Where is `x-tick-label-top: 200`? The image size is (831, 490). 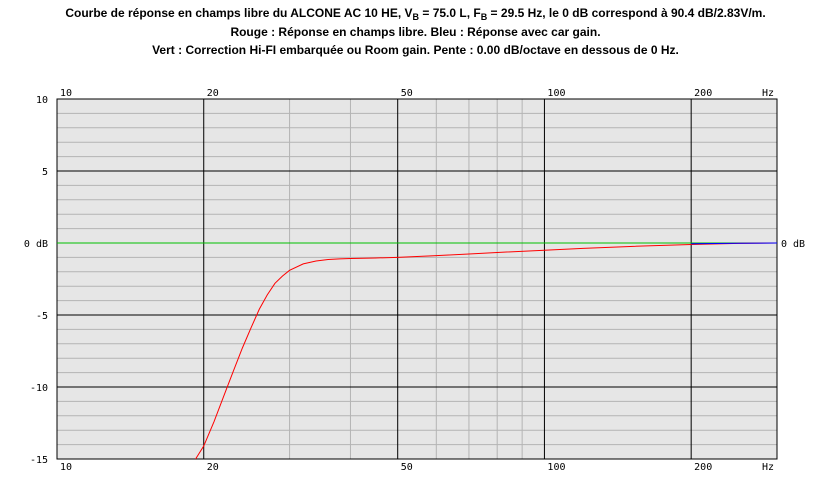
x-tick-label-top: 200 is located at coordinates (703, 93).